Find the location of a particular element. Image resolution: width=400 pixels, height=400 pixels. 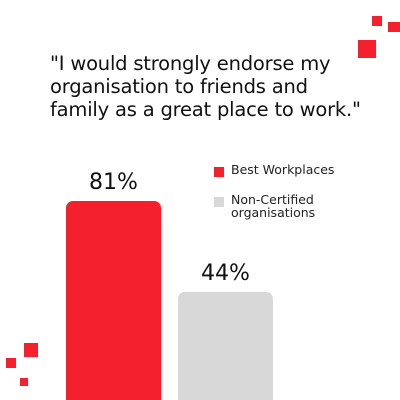

legend-item-non-certified: Non-Certified organisations is located at coordinates (287, 206).